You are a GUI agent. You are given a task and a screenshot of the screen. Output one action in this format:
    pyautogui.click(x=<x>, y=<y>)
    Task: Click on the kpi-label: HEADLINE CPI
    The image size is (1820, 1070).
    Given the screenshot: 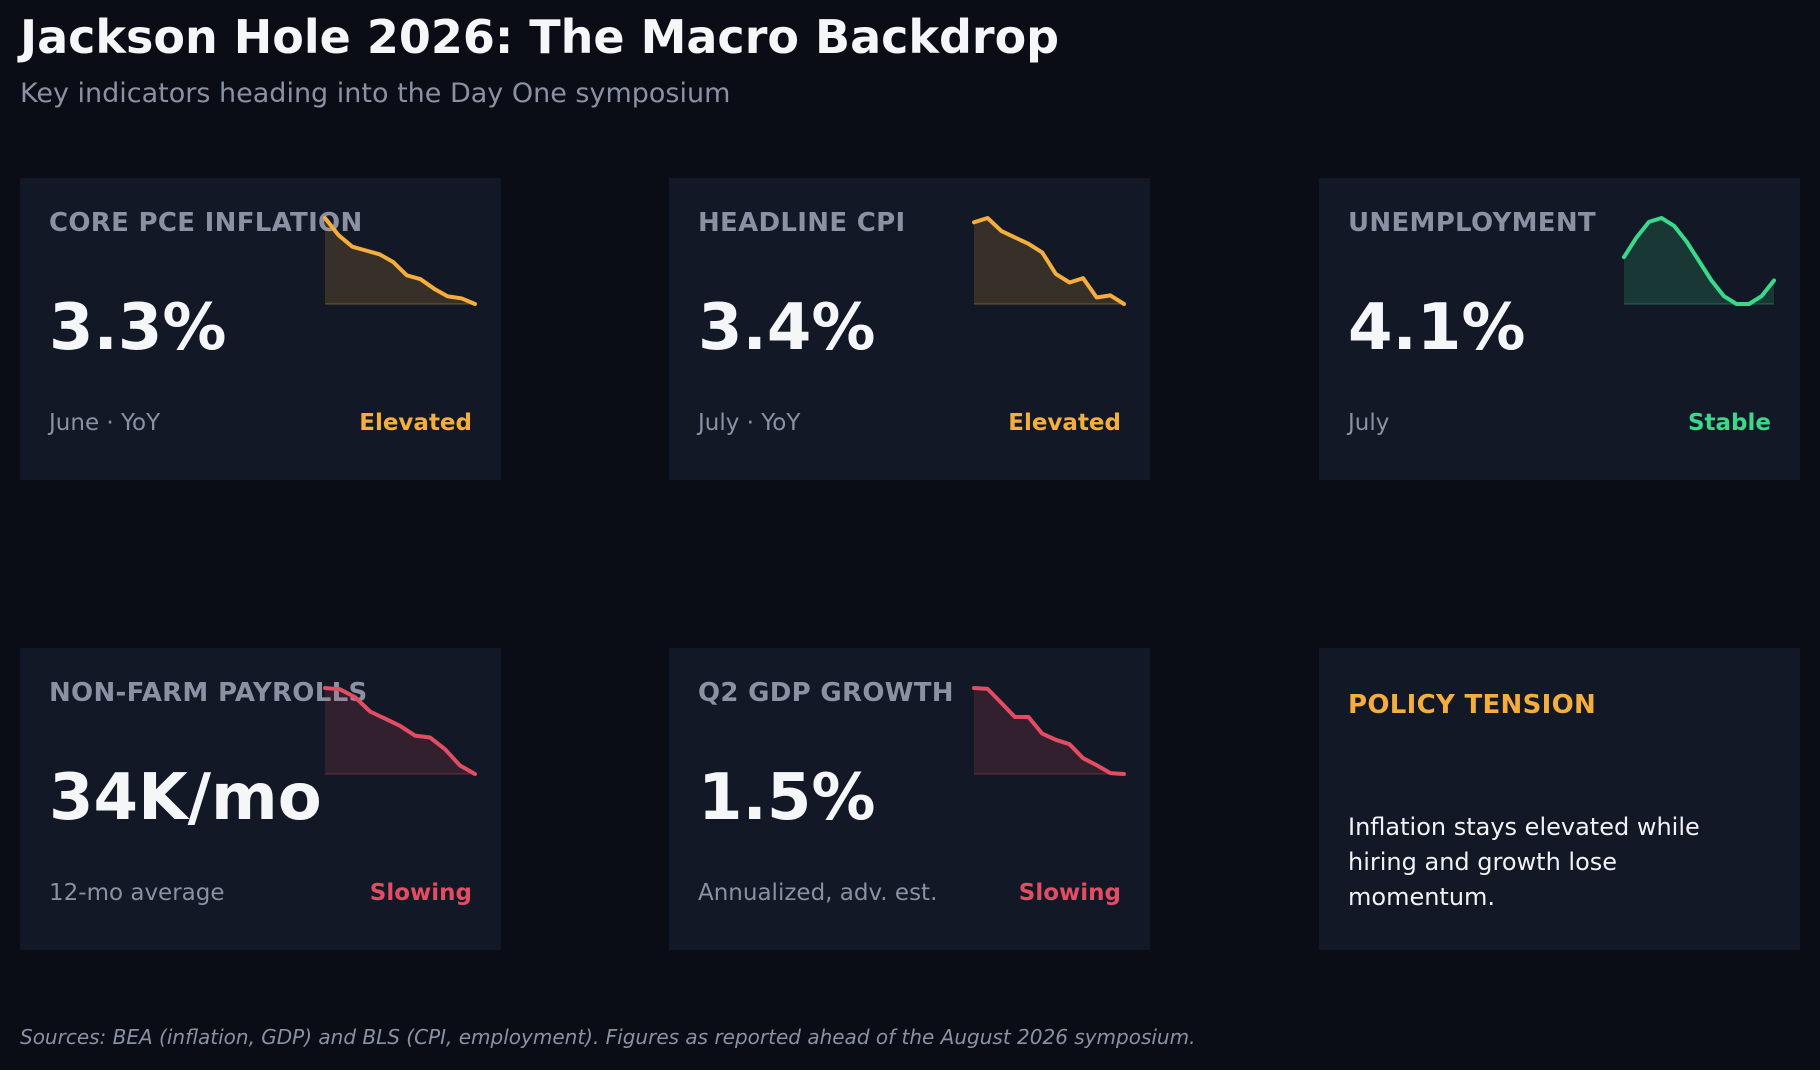 What is the action you would take?
    pyautogui.click(x=802, y=223)
    